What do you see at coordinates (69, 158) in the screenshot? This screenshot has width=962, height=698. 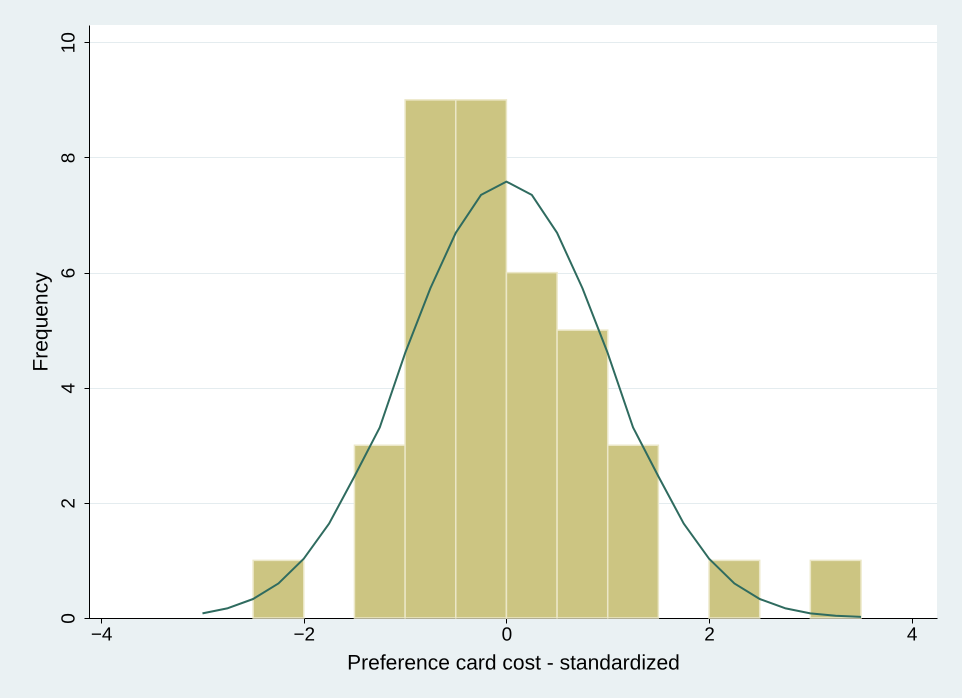 I see `y-tick-label: 8` at bounding box center [69, 158].